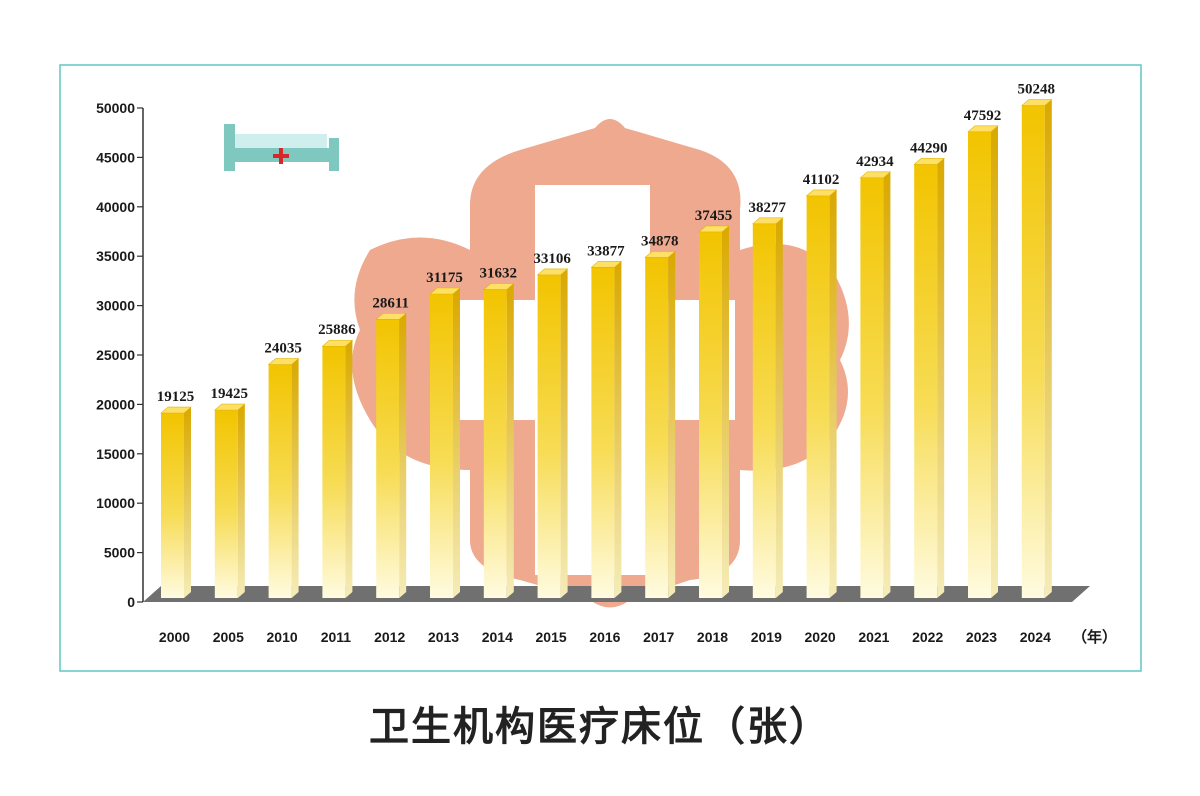  Describe the element at coordinates (230, 394) in the screenshot. I see `data-label: 19425` at that location.